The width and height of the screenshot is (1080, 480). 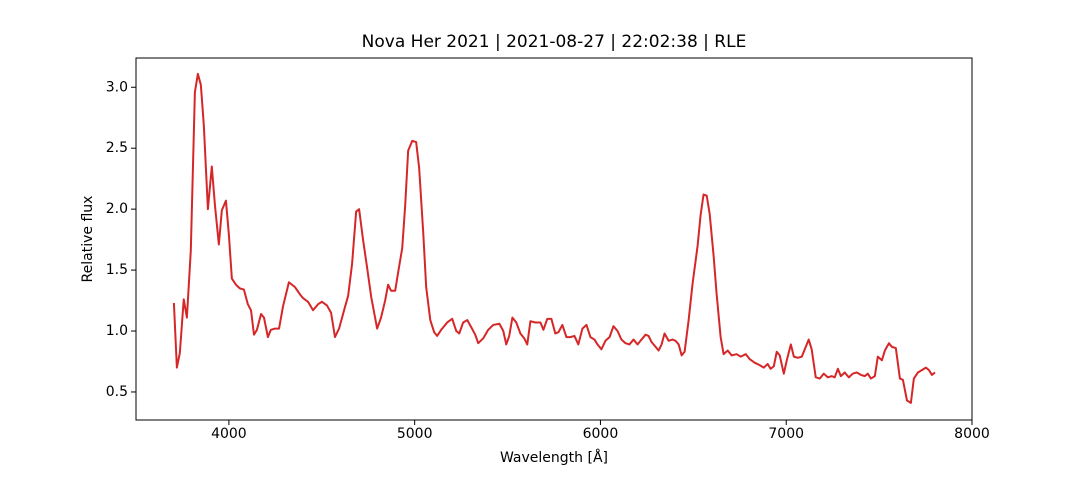 I want to click on y-tick-label: 2.0, so click(x=117, y=209).